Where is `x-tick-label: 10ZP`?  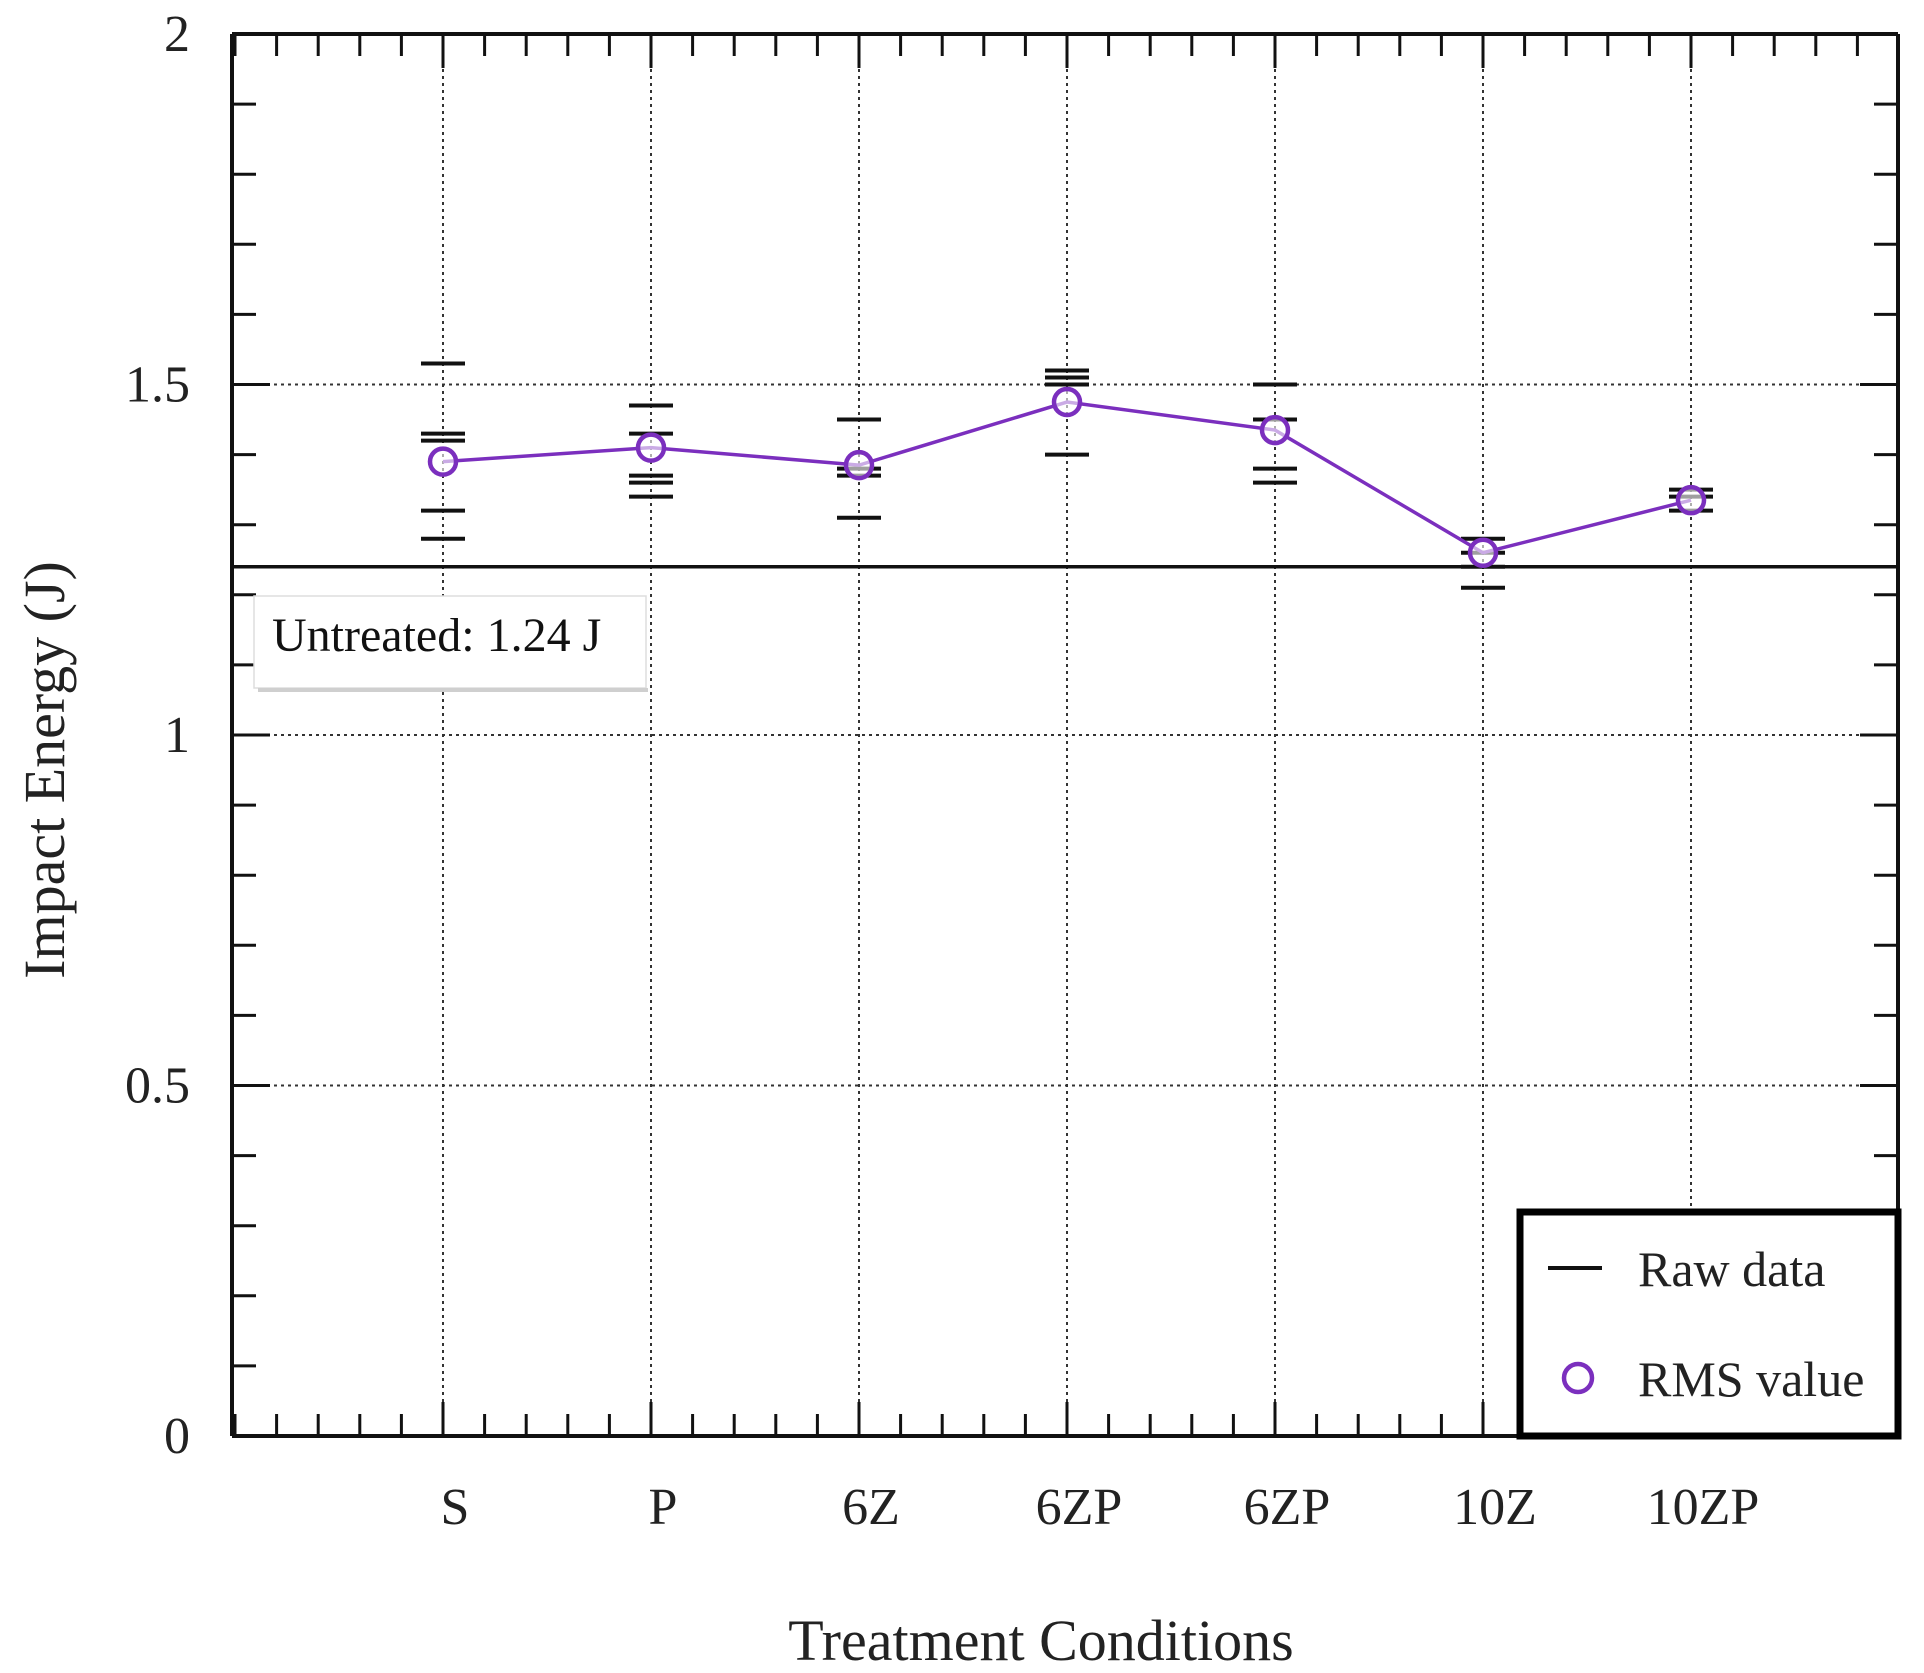 x-tick-label: 10ZP is located at coordinates (1703, 1507).